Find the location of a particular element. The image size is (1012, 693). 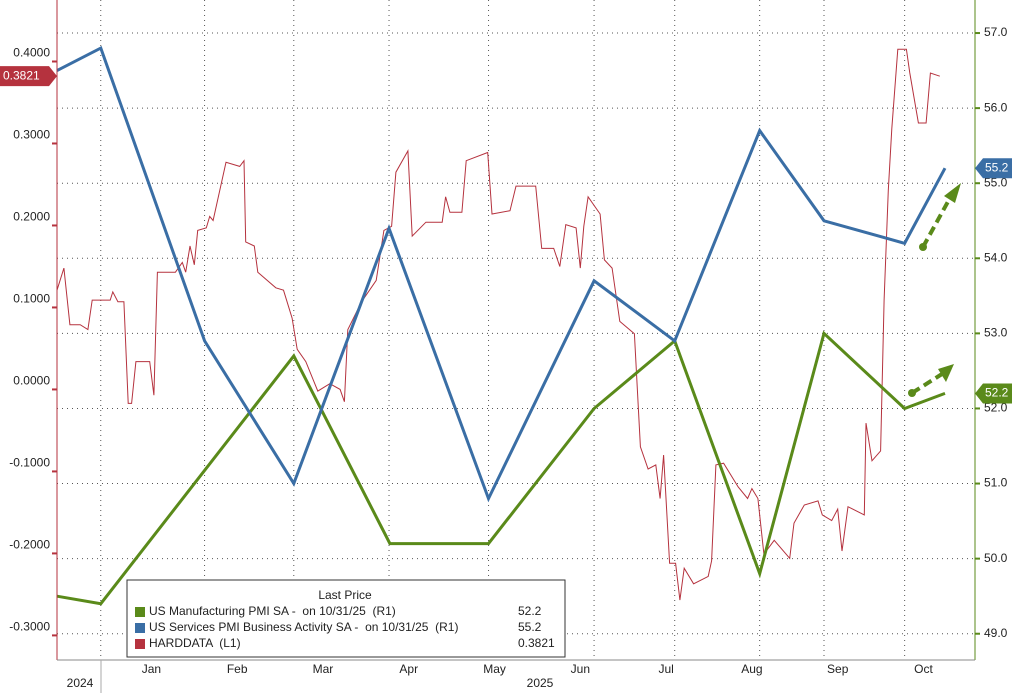

y-tick-label: 0.0000 is located at coordinates (31, 381).